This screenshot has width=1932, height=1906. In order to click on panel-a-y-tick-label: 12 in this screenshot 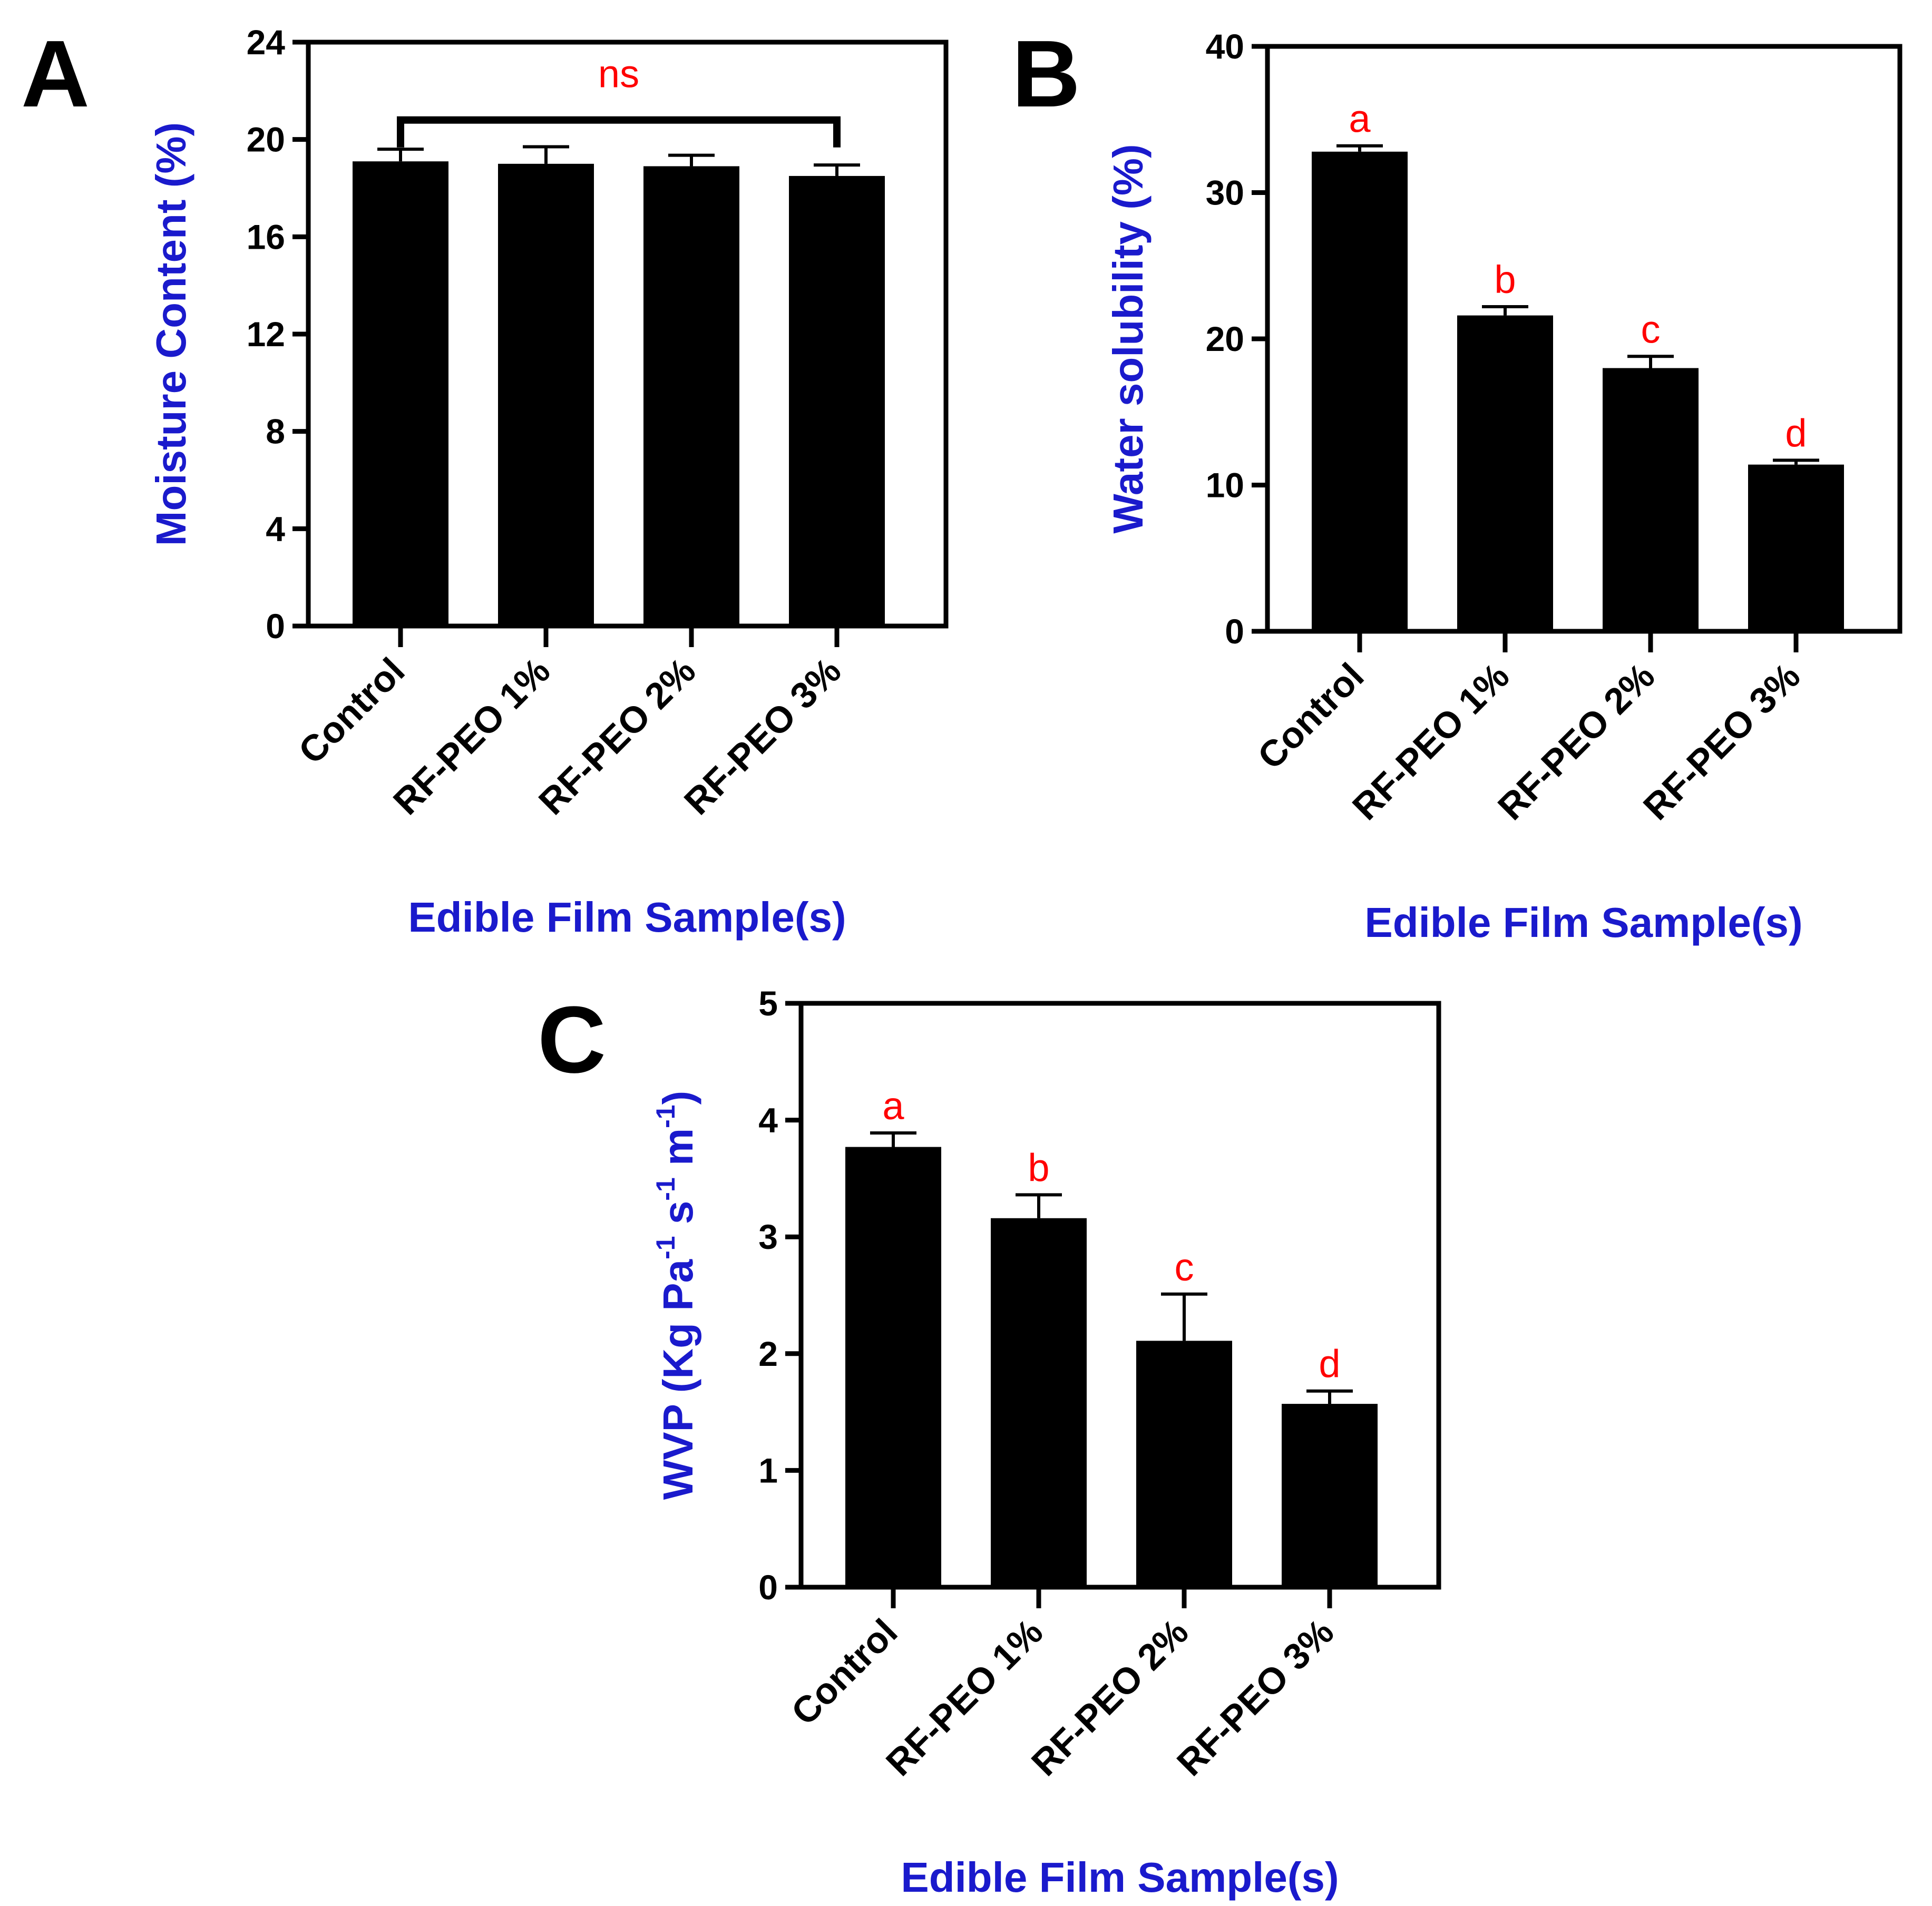, I will do `click(266, 334)`.